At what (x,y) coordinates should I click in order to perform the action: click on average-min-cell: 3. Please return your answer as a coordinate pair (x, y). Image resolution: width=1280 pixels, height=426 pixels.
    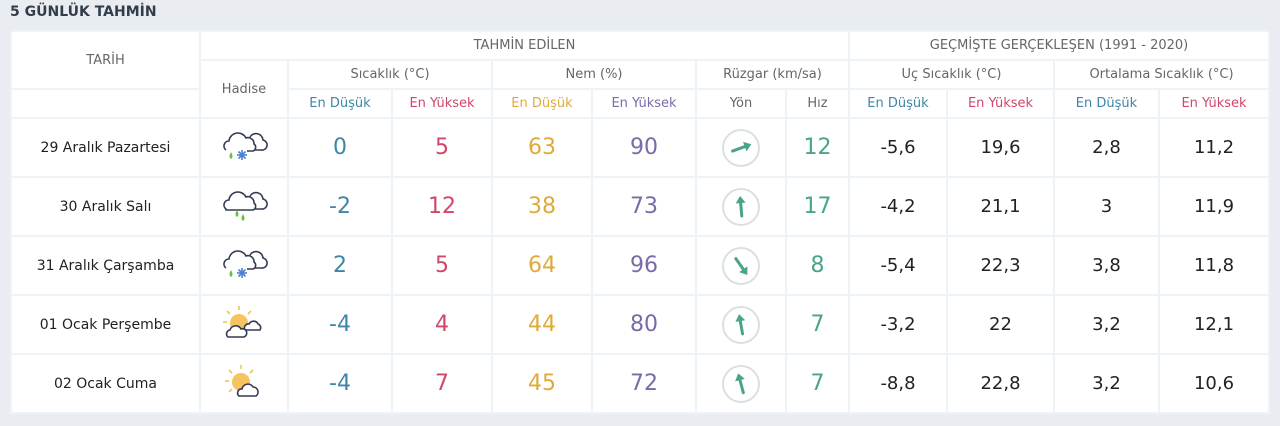
    Looking at the image, I should click on (1106, 206).